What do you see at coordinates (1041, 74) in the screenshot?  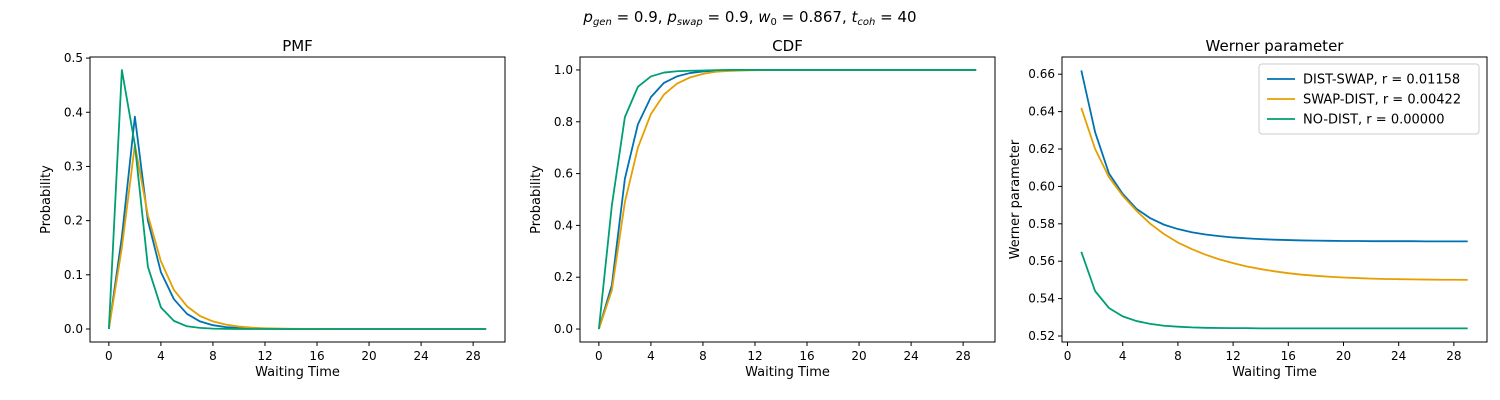 I see `y-tick-label: 0.66` at bounding box center [1041, 74].